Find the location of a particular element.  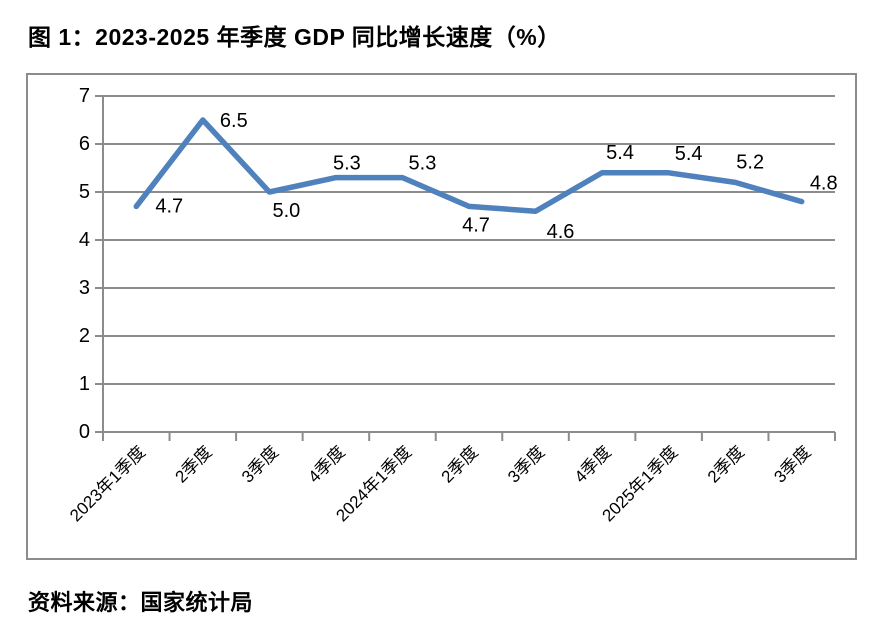

y-tick-label-5: 5 is located at coordinates (84, 192).